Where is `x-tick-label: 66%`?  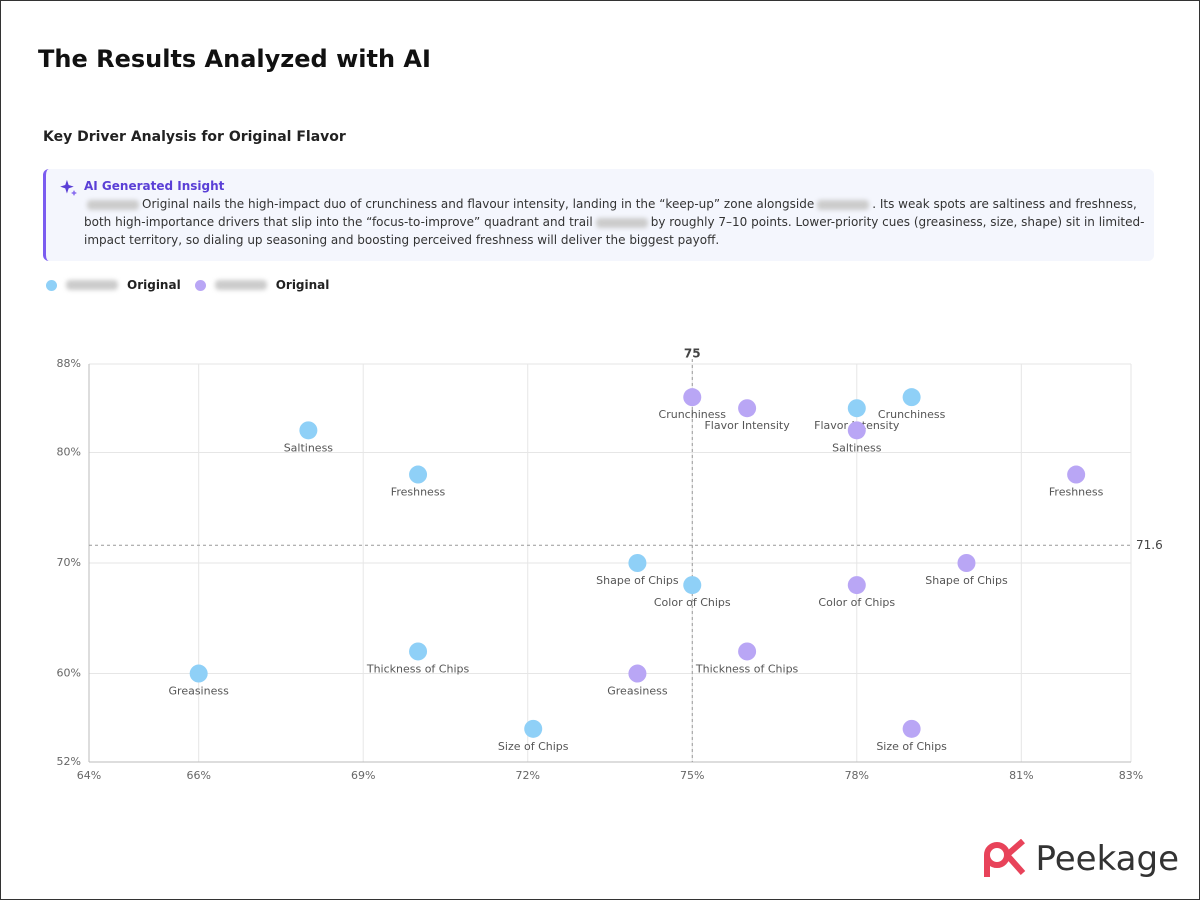
x-tick-label: 66% is located at coordinates (198, 775).